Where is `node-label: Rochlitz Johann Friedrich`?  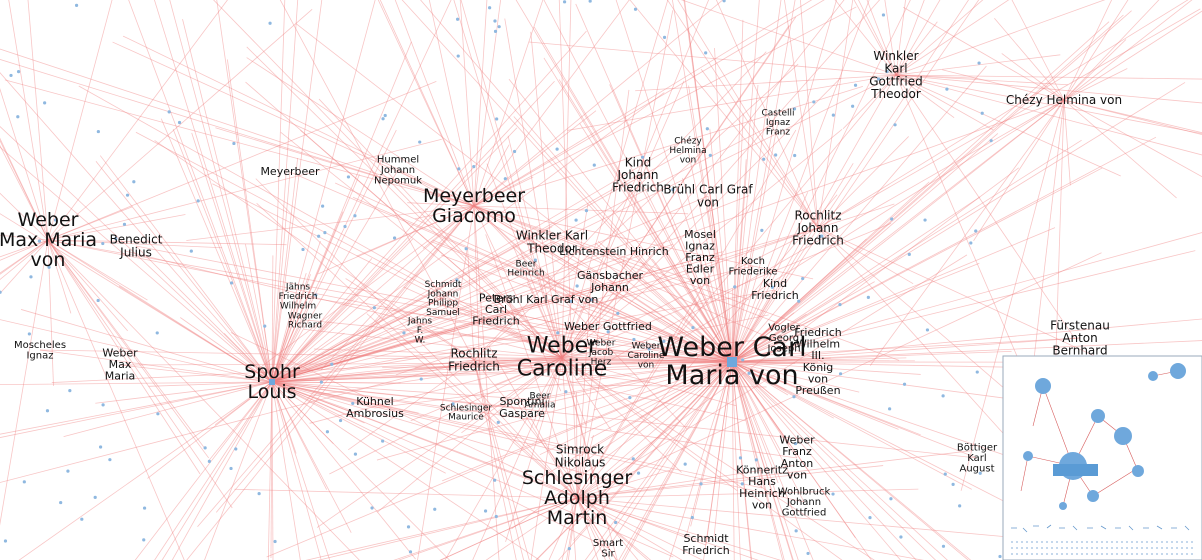 node-label: Rochlitz Johann Friedrich is located at coordinates (818, 227).